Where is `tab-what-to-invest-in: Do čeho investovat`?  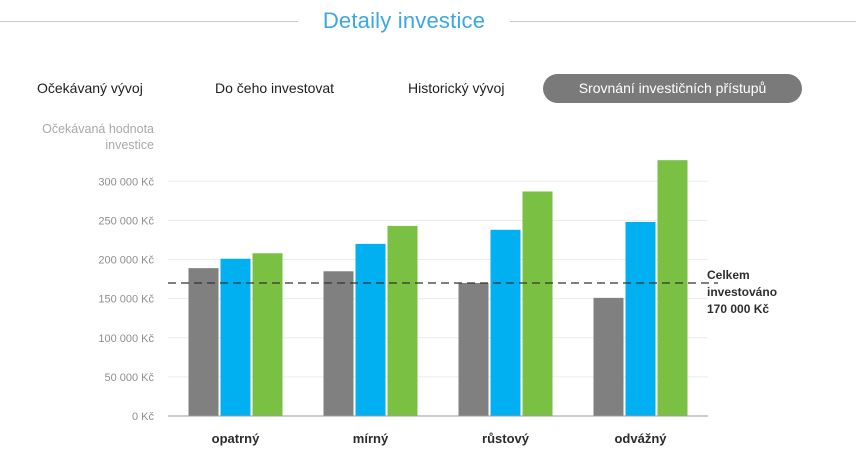
tab-what-to-invest-in: Do čeho investovat is located at coordinates (275, 88).